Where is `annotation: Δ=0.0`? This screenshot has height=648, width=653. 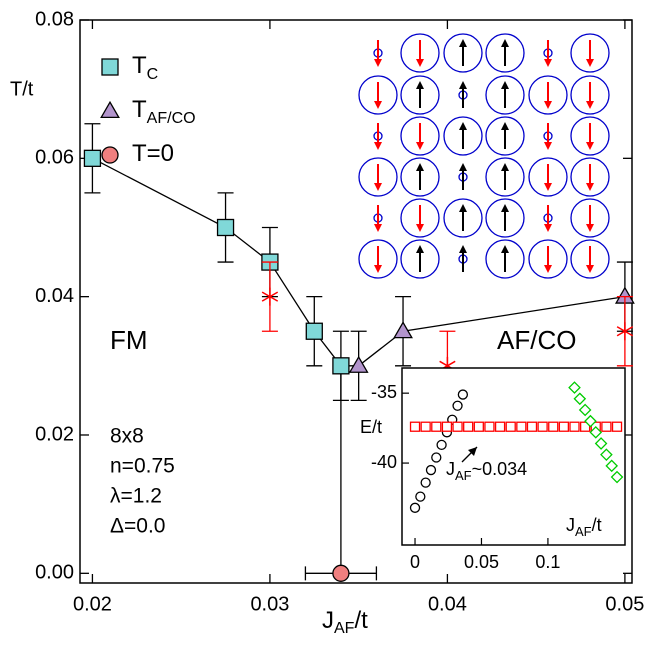 annotation: Δ=0.0 is located at coordinates (137, 526).